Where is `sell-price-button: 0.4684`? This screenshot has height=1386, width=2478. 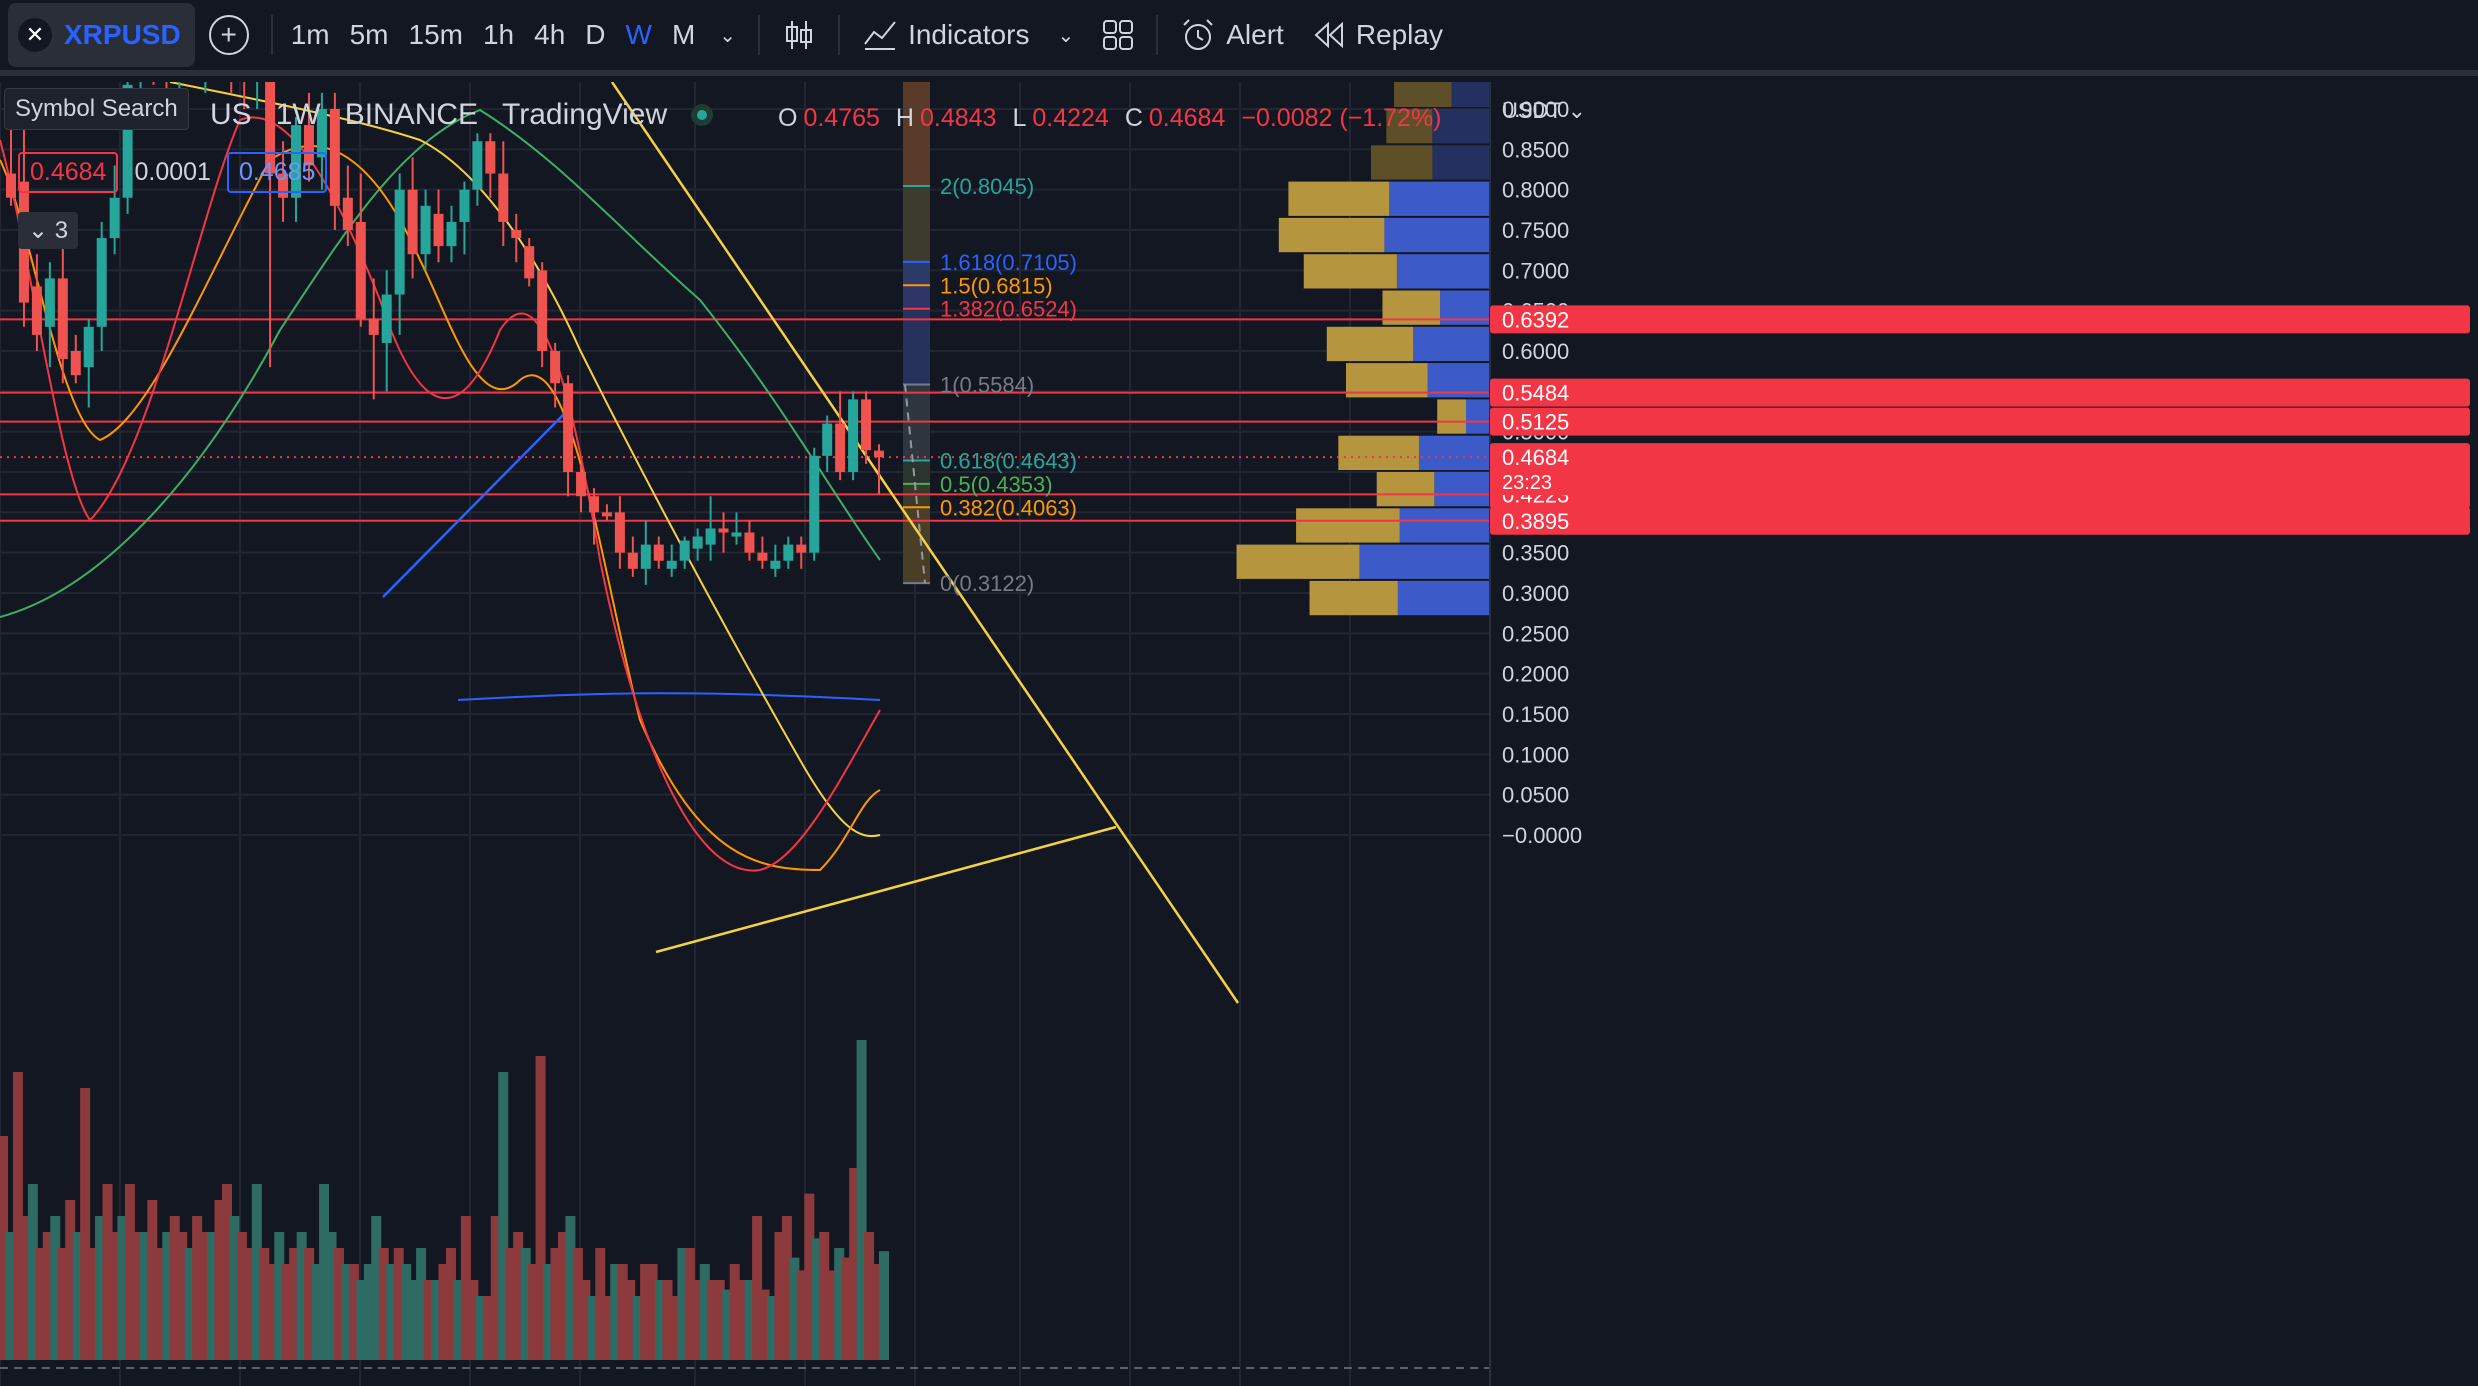 sell-price-button: 0.4684 is located at coordinates (68, 172).